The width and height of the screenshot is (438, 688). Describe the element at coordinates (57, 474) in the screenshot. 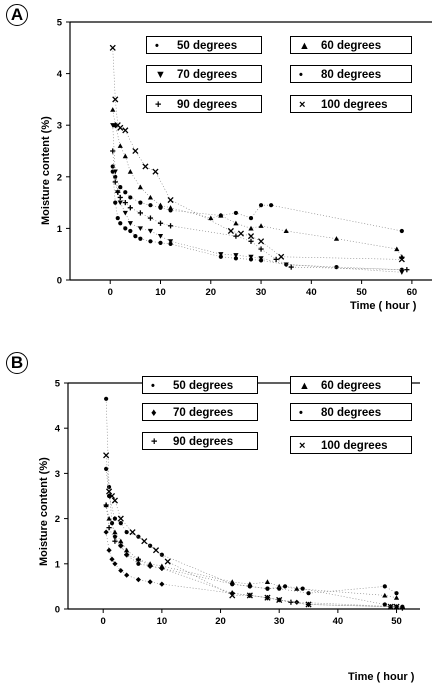

I see `y-tick-label: 3` at that location.